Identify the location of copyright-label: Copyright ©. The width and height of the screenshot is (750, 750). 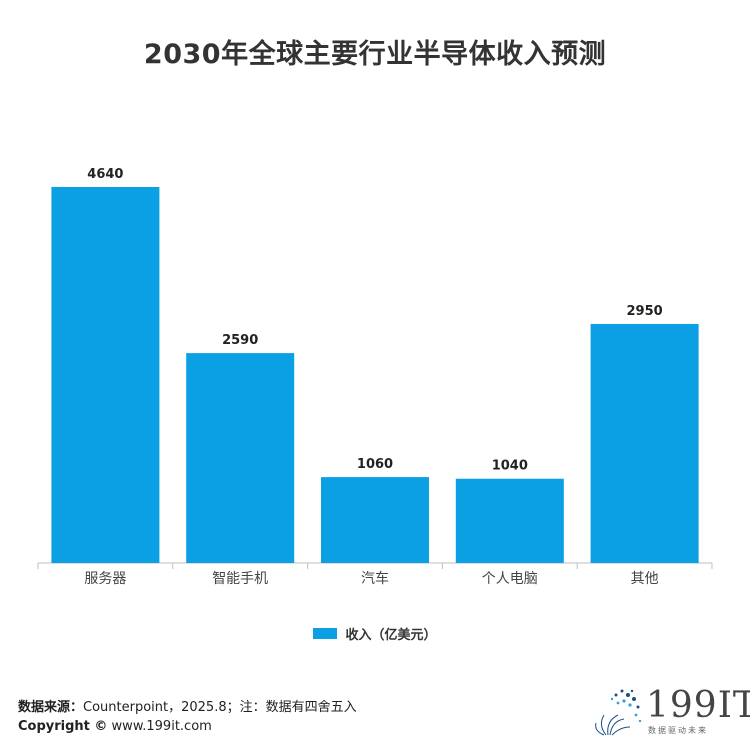
(63, 726).